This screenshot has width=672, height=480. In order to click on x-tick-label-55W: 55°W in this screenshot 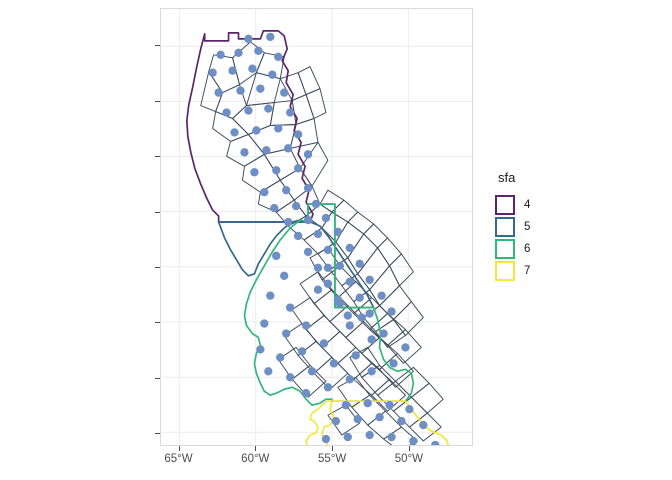, I will do `click(332, 459)`.